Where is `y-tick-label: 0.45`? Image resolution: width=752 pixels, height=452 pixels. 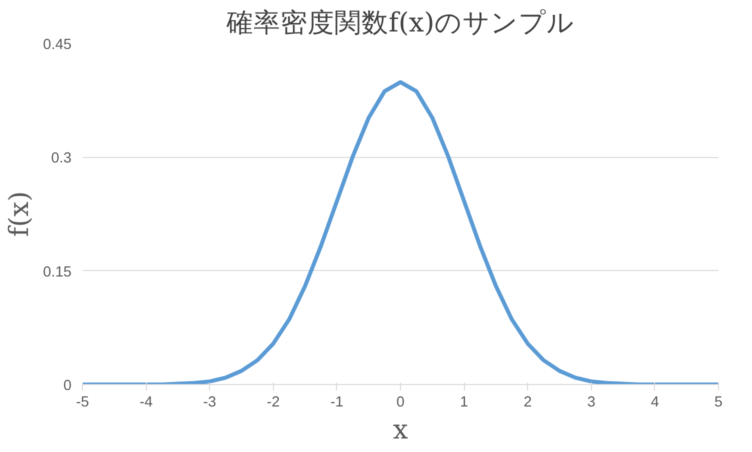 y-tick-label: 0.45 is located at coordinates (57, 45).